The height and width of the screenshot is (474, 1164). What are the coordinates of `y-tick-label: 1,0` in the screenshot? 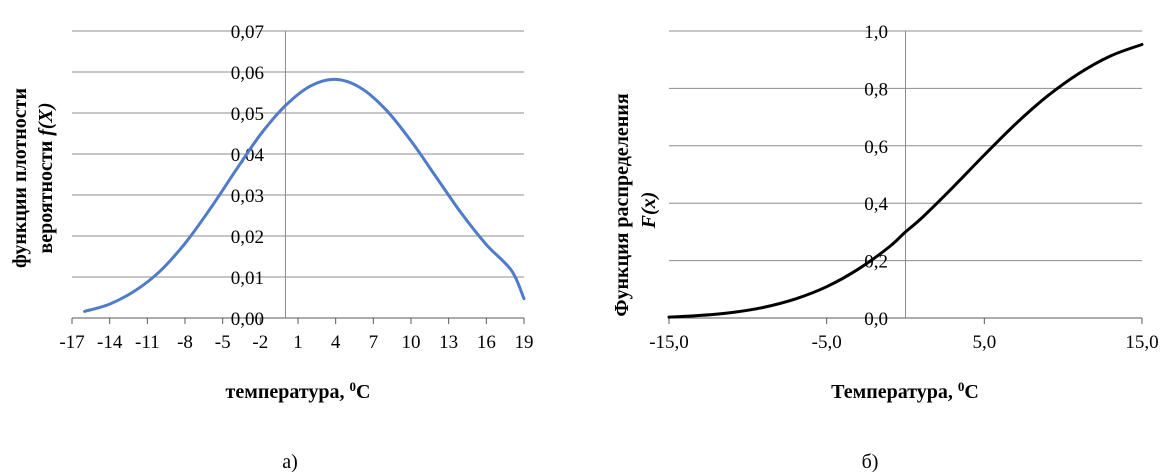 It's located at (876, 32).